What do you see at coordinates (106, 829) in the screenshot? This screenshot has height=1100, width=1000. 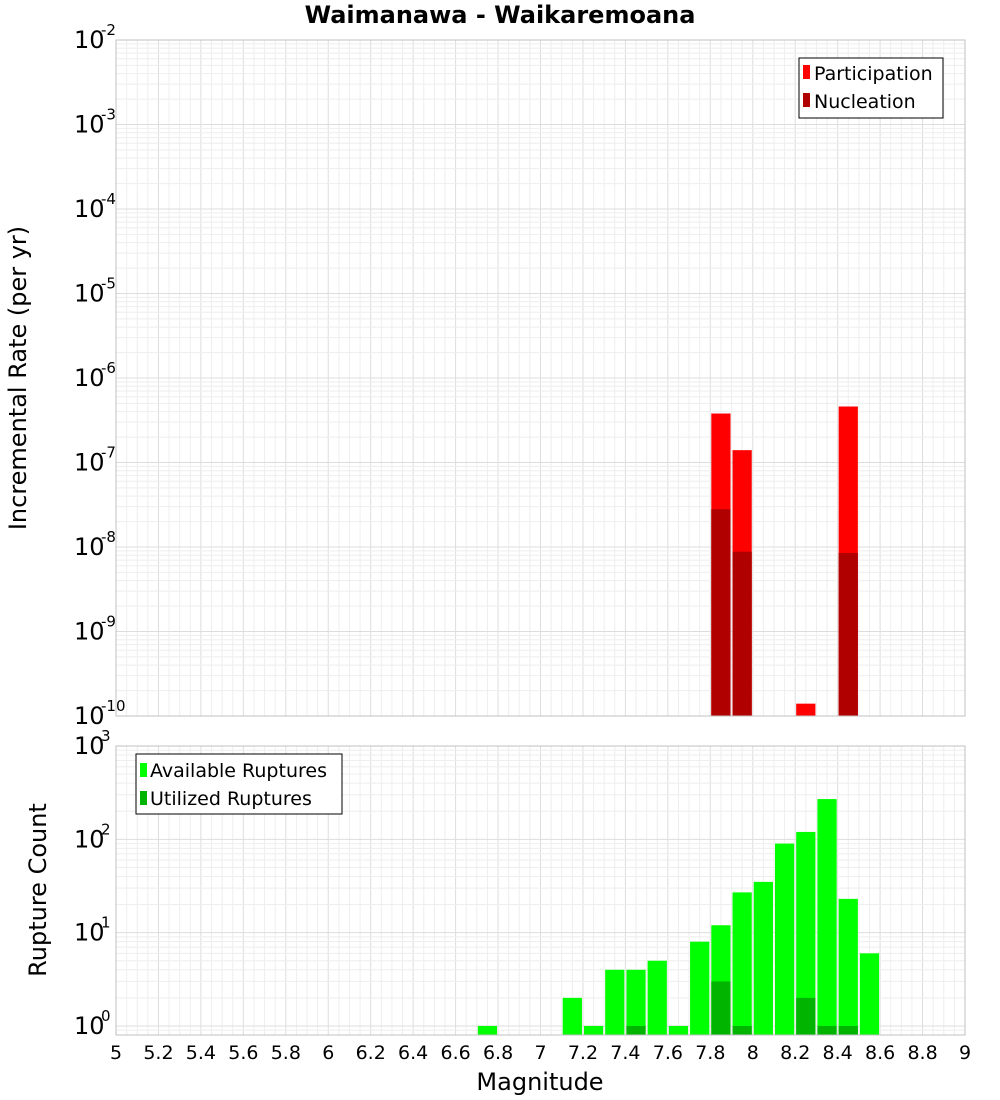 I see `count-y-tick-exponent: 2` at bounding box center [106, 829].